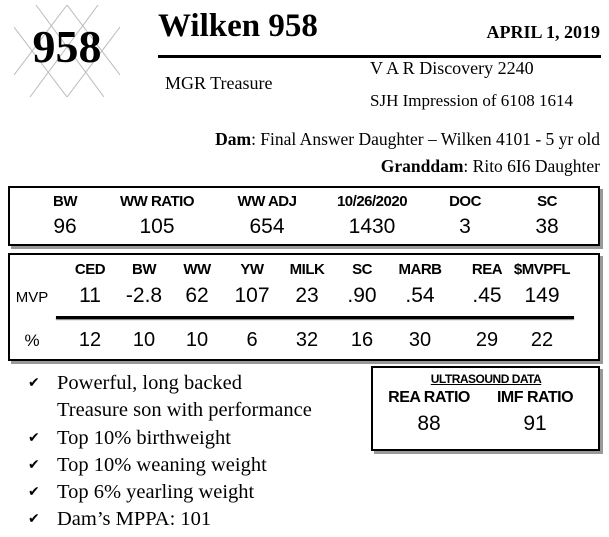 This screenshot has width=609, height=537. I want to click on mvp-label: MVP, so click(32, 297).